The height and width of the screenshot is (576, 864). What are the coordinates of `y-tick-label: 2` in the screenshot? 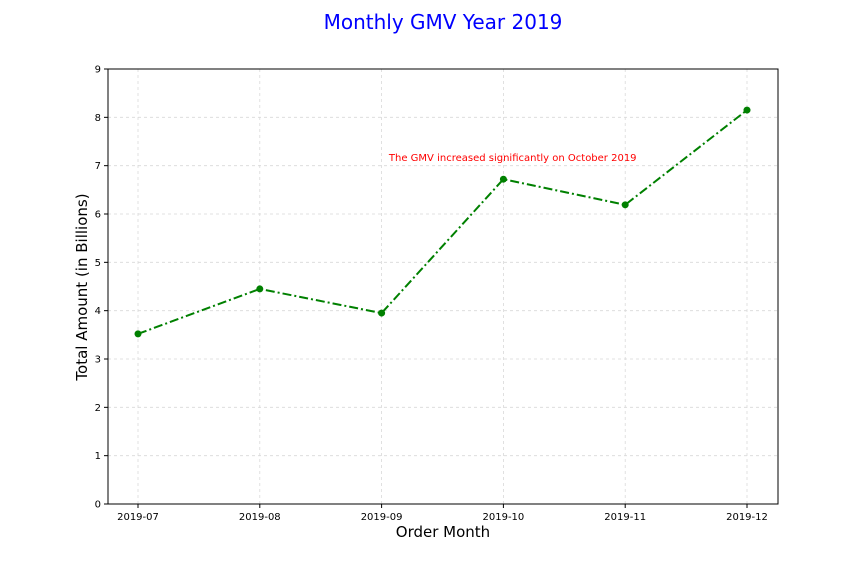 It's located at (98, 408).